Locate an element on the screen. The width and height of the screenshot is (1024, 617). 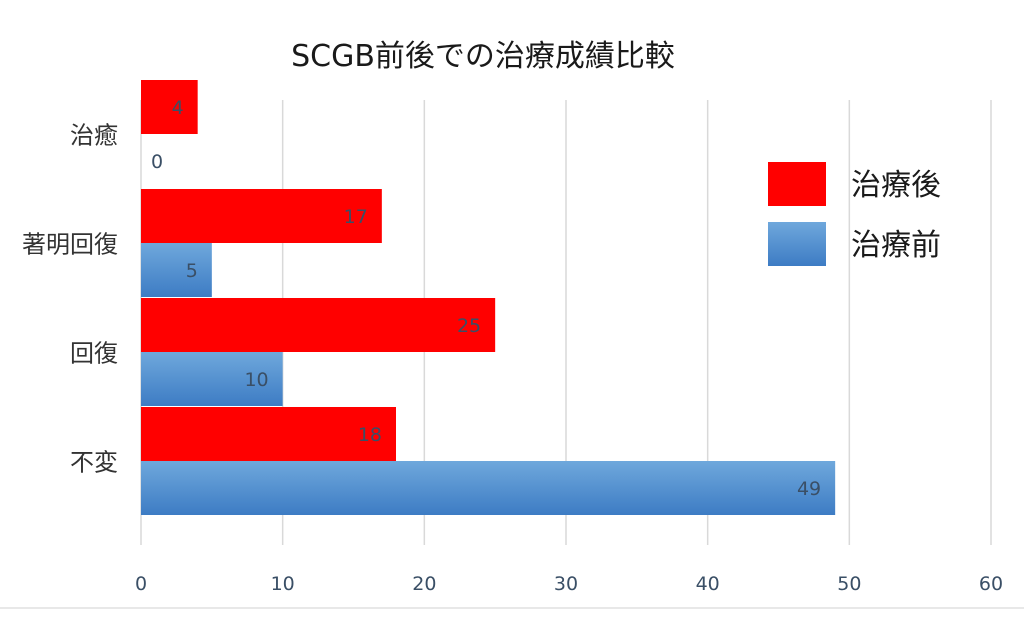
x-tick-label-50: 50 is located at coordinates (849, 584).